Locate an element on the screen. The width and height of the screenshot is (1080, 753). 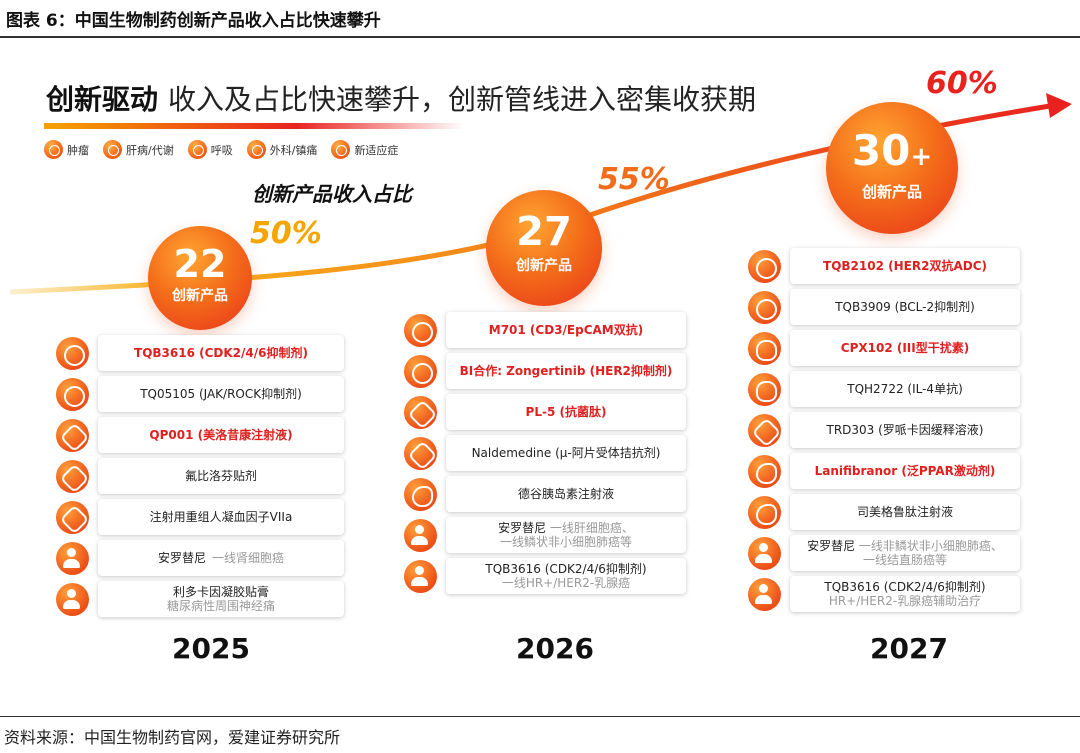
product-box: TQB2102 (HER2双抗ADC) is located at coordinates (905, 266).